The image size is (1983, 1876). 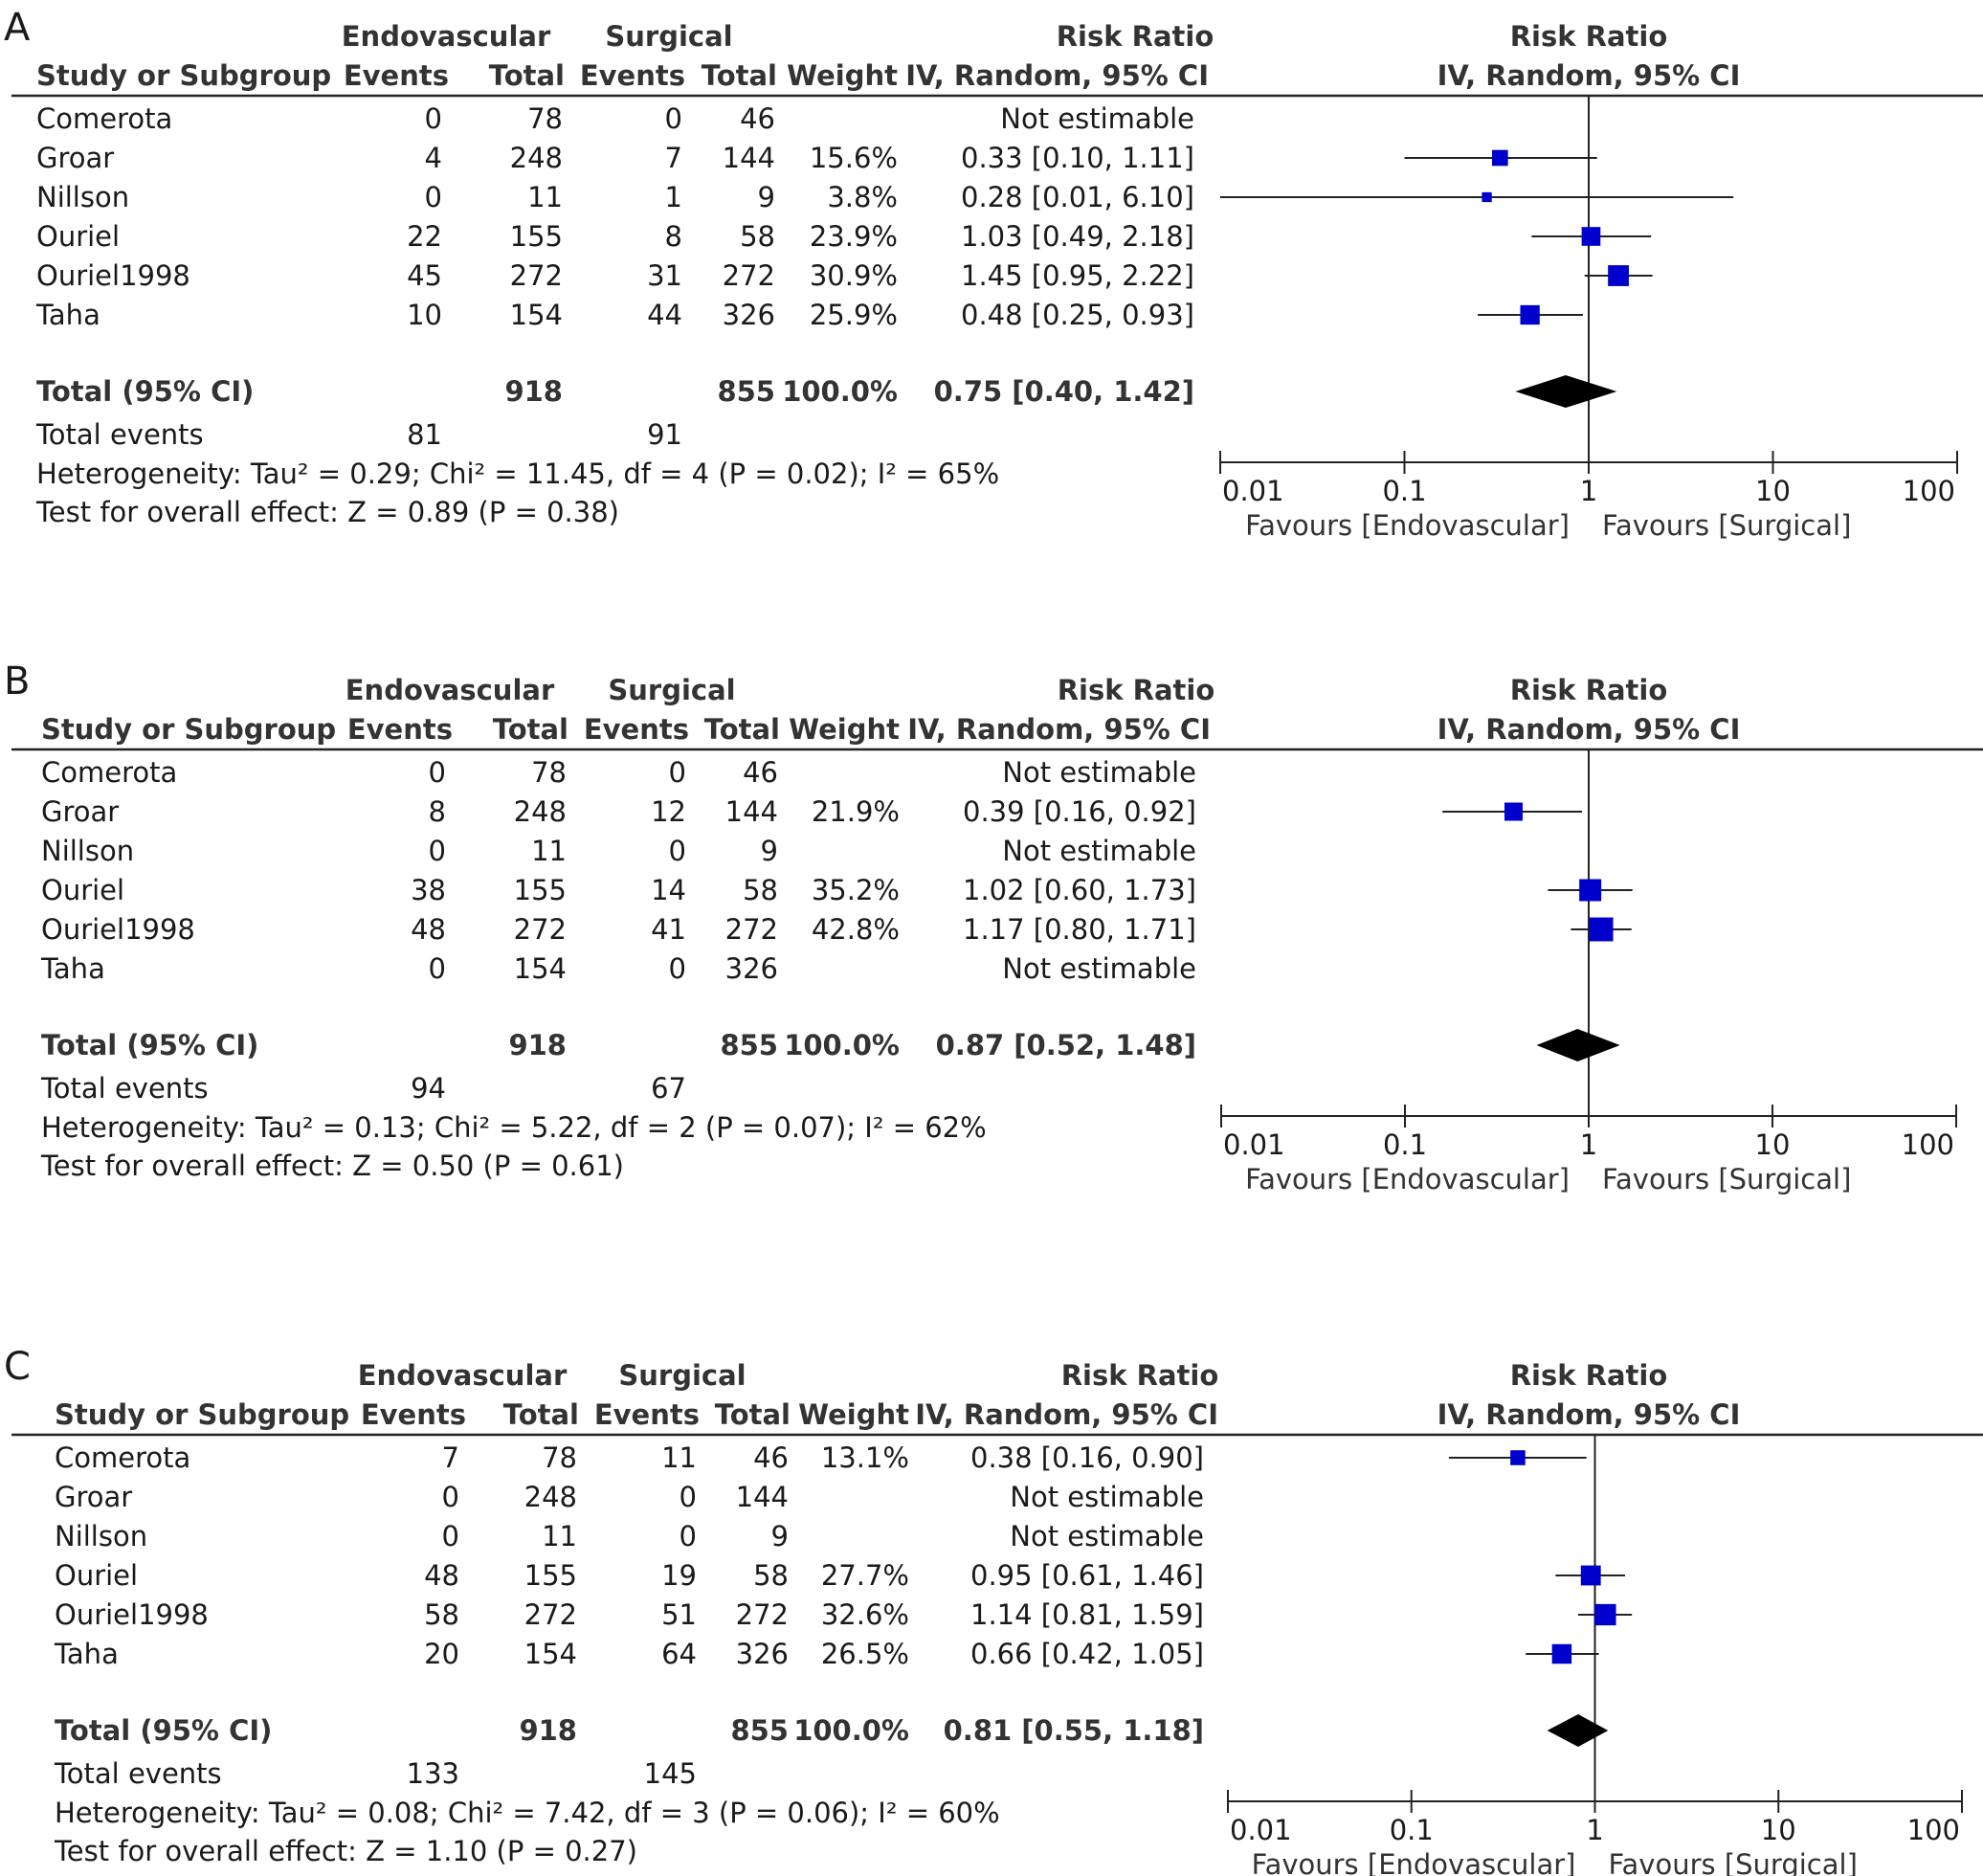 I want to click on total-endovascular: 154, so click(x=540, y=968).